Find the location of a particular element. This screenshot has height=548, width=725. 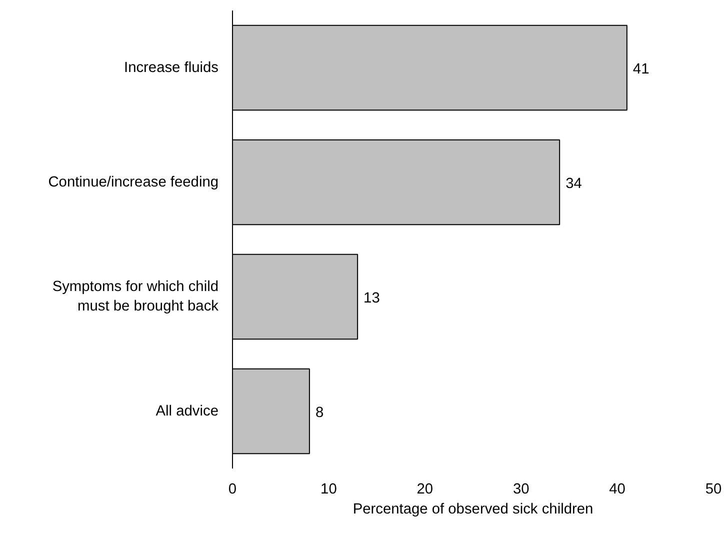

y-tick-label: All advice is located at coordinates (187, 411).